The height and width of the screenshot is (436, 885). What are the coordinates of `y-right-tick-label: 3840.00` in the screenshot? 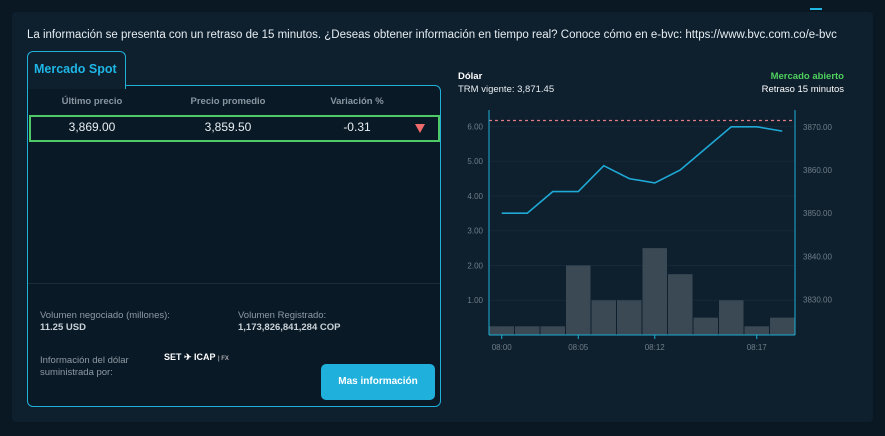 It's located at (817, 256).